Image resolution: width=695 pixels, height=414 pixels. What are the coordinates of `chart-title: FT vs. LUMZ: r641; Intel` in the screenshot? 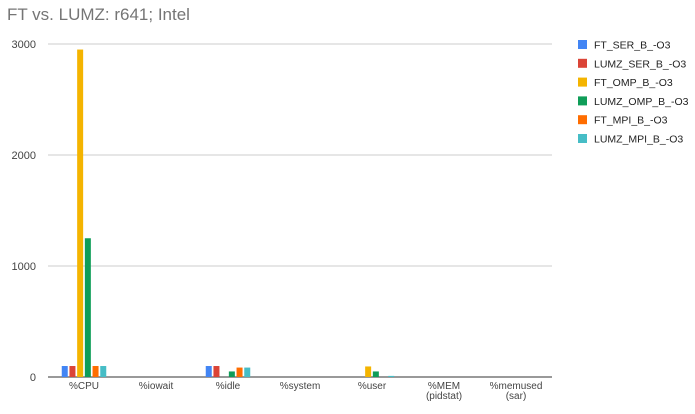 It's located at (98, 14).